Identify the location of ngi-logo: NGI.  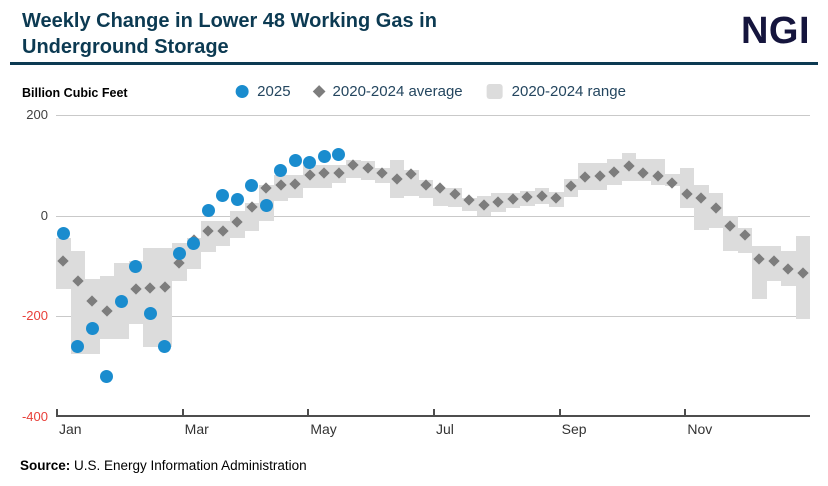
(775, 31).